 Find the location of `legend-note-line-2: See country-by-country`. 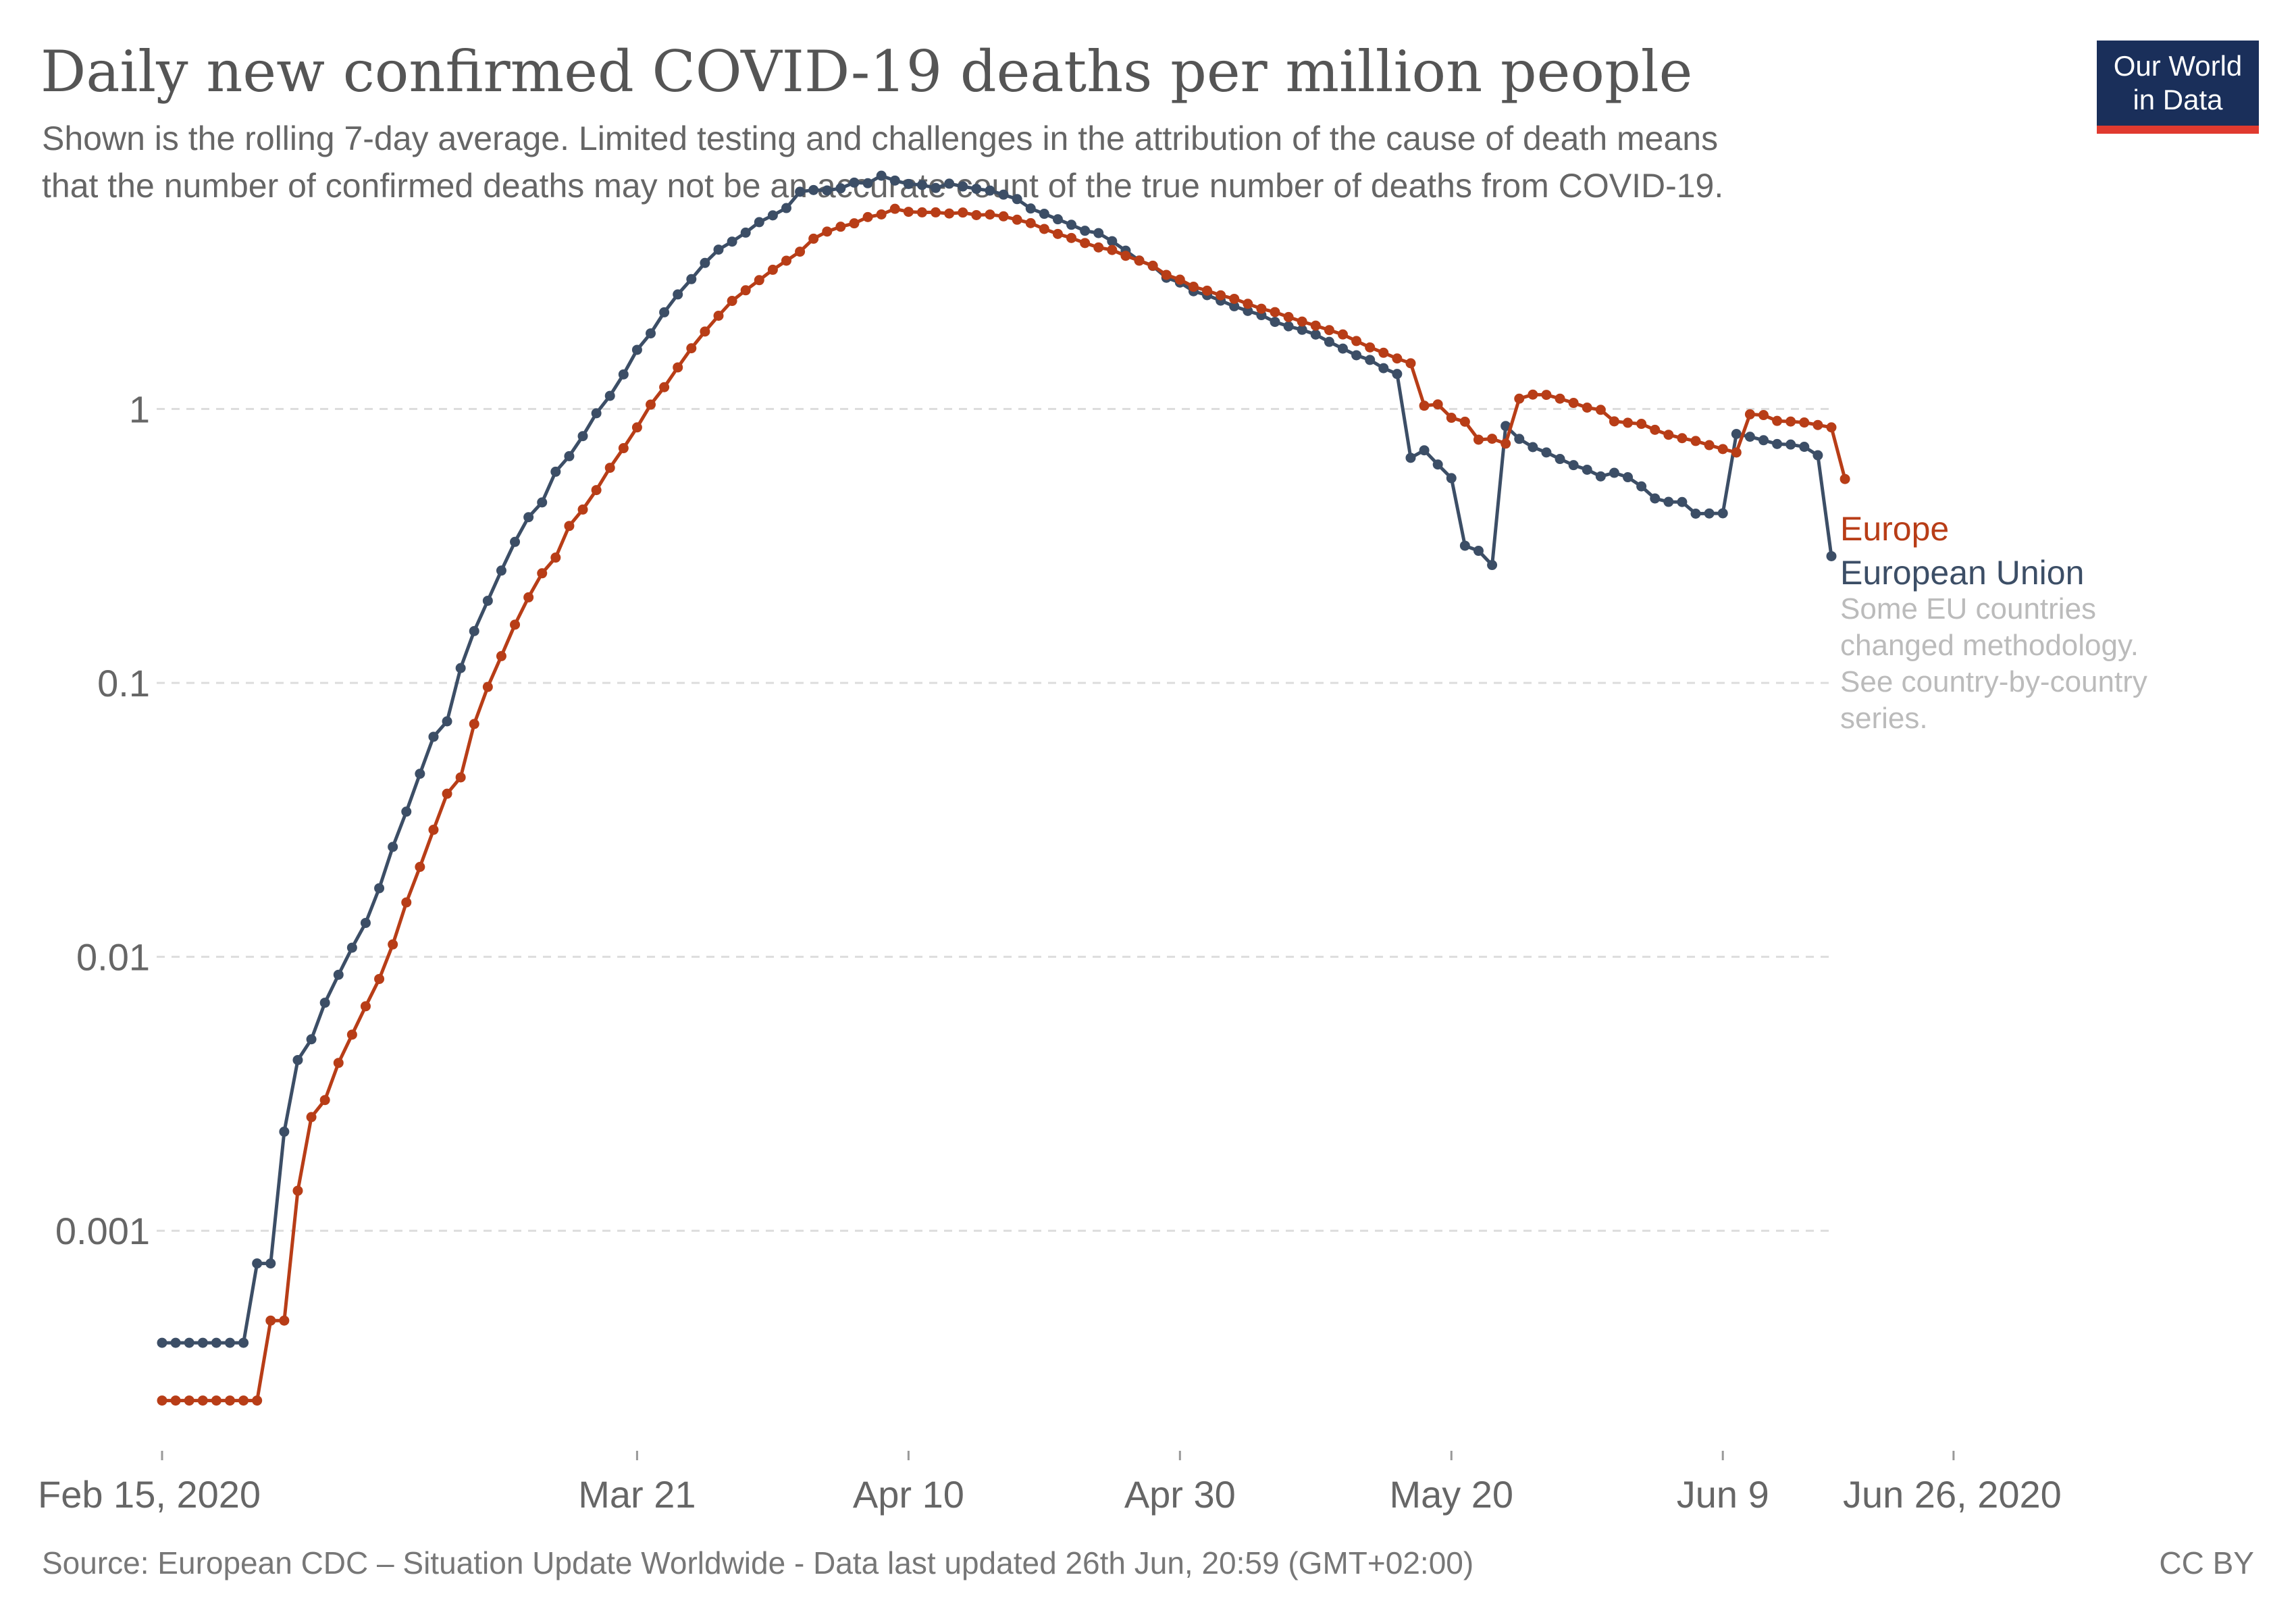

legend-note-line-2: See country-by-country is located at coordinates (1993, 681).